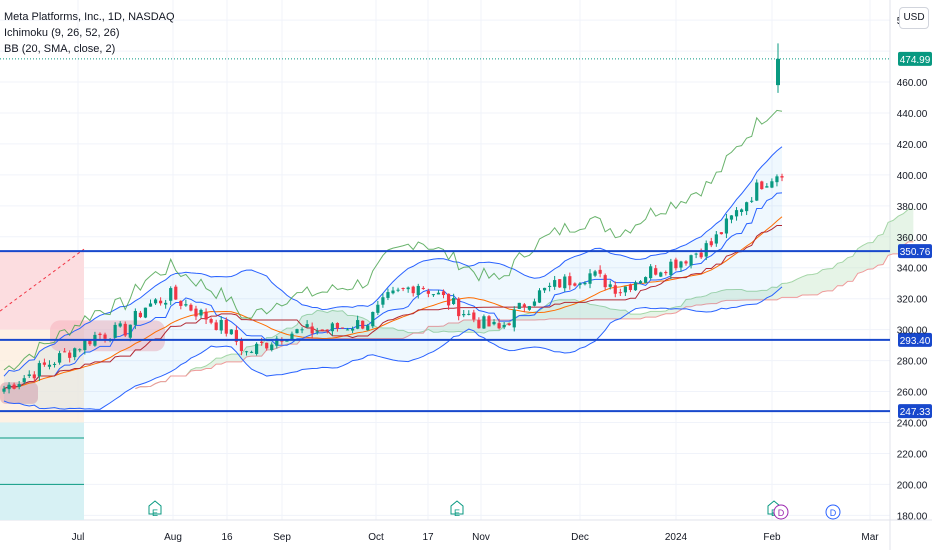 This screenshot has height=555, width=932. What do you see at coordinates (912, 454) in the screenshot?
I see `y-tick-label: 220.00` at bounding box center [912, 454].